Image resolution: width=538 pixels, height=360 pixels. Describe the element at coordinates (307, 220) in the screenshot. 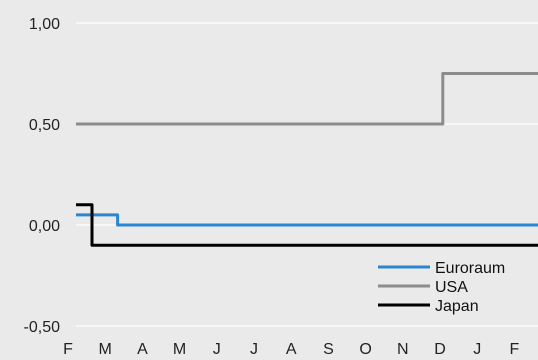

I see `series-line-euroraum` at that location.